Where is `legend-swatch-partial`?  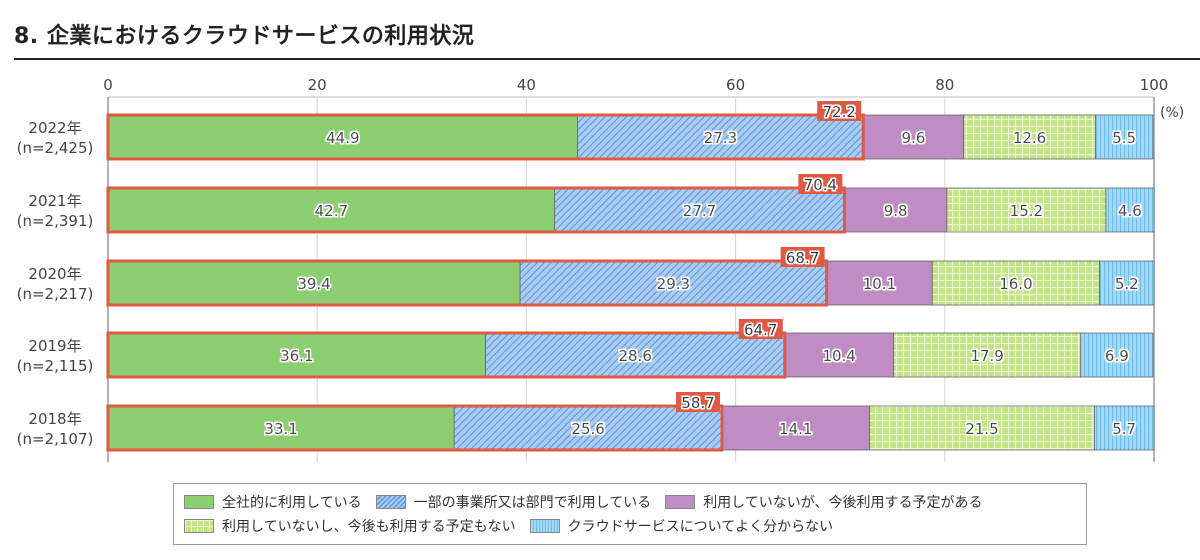
legend-swatch-partial is located at coordinates (390, 502).